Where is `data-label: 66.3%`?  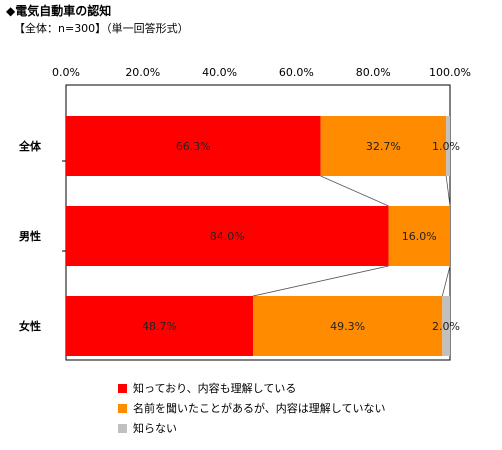 data-label: 66.3% is located at coordinates (193, 146).